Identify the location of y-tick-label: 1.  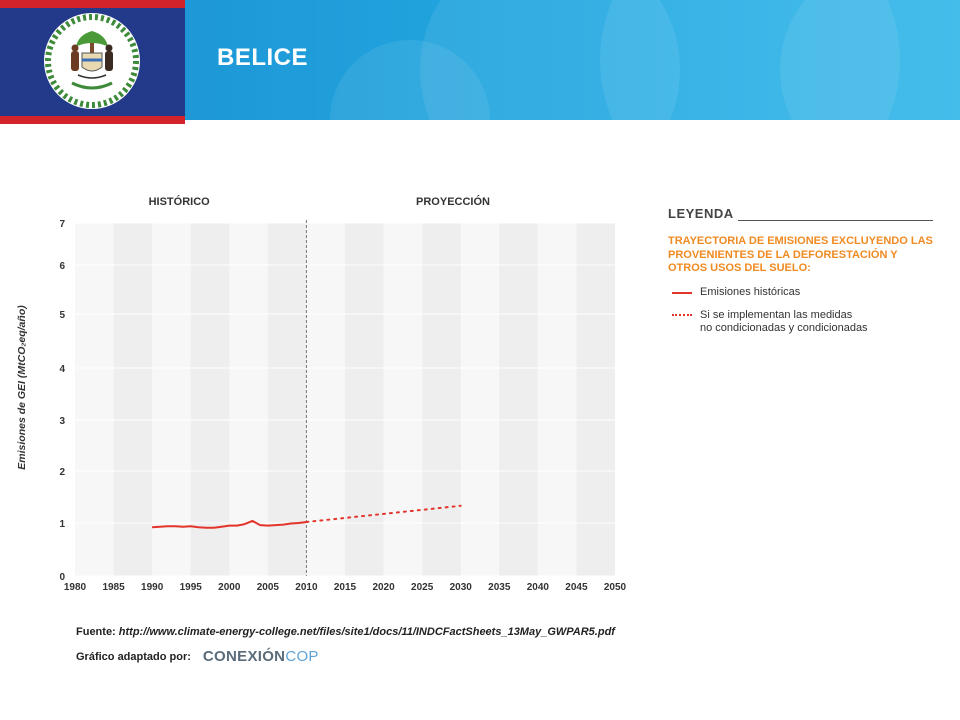
(62, 524).